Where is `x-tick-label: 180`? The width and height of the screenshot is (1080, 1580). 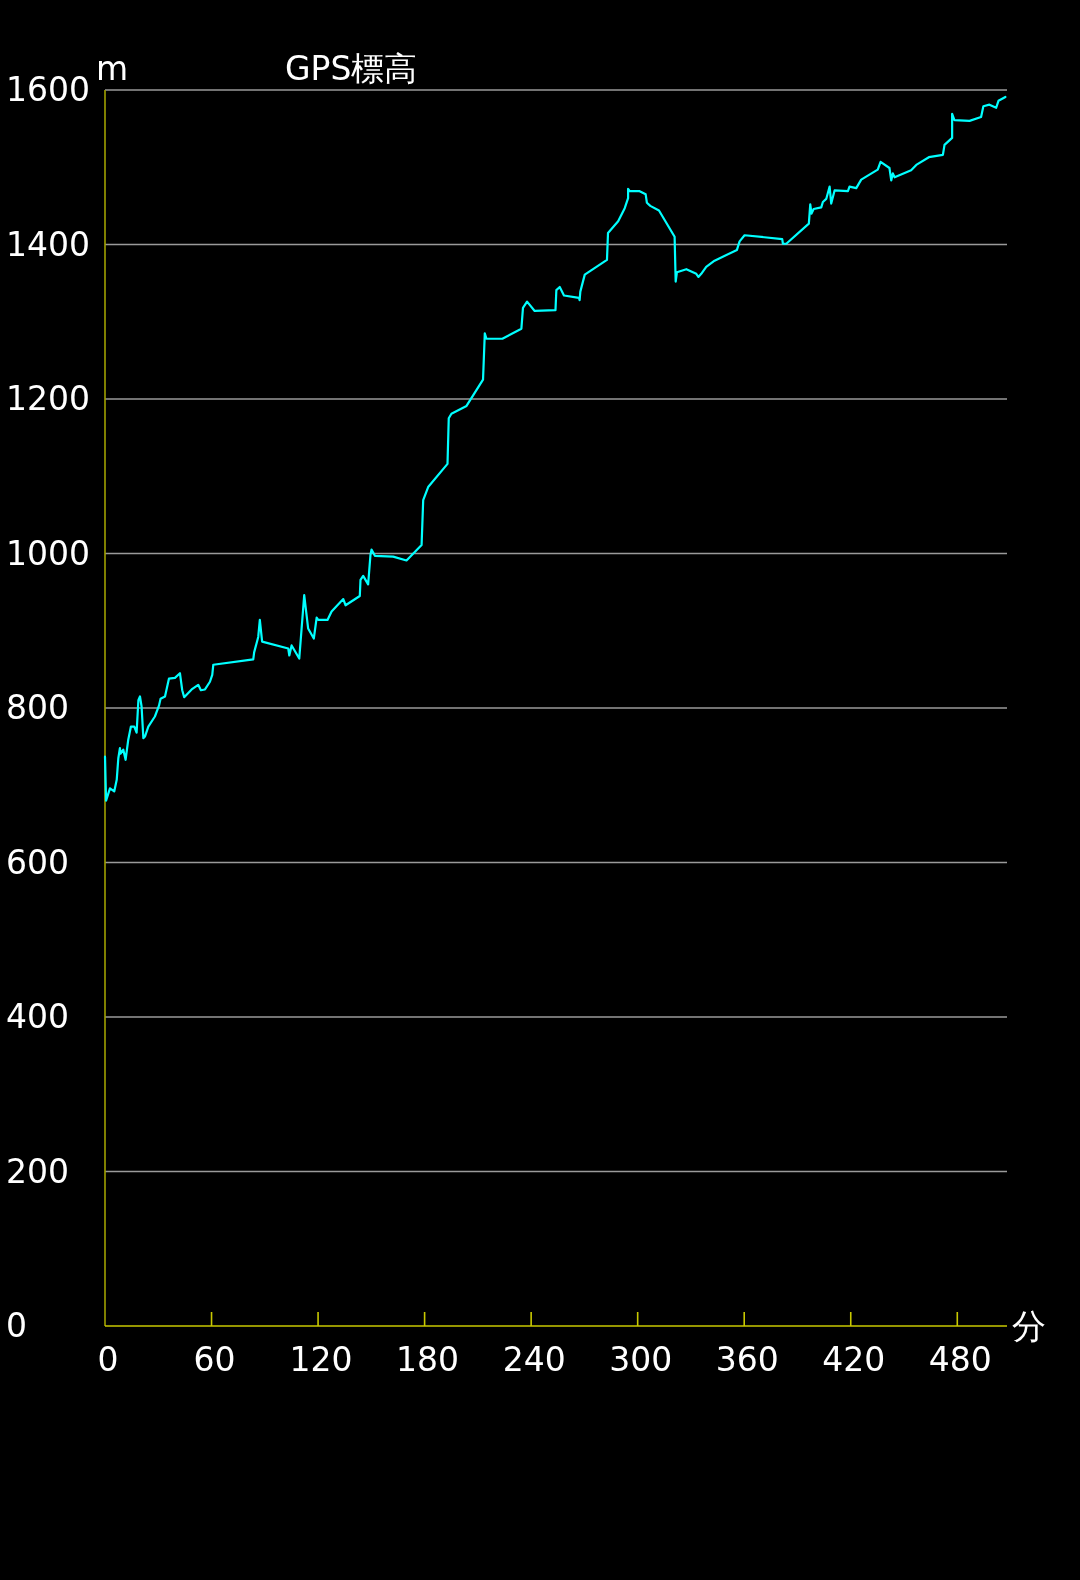
x-tick-label: 180 is located at coordinates (428, 1359).